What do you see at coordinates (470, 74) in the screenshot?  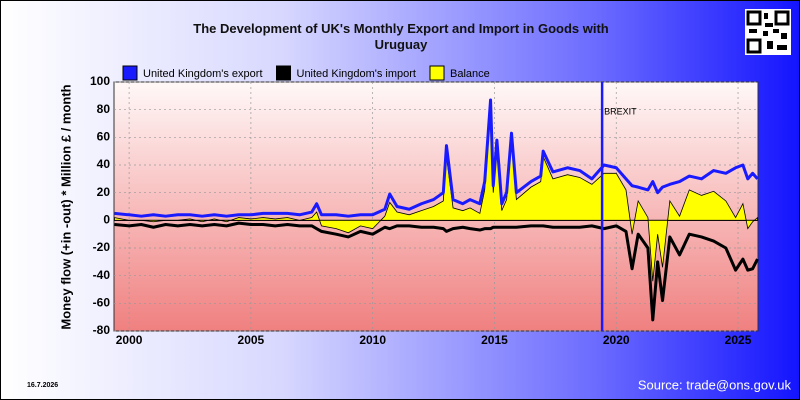 I see `legend-label: Balance` at bounding box center [470, 74].